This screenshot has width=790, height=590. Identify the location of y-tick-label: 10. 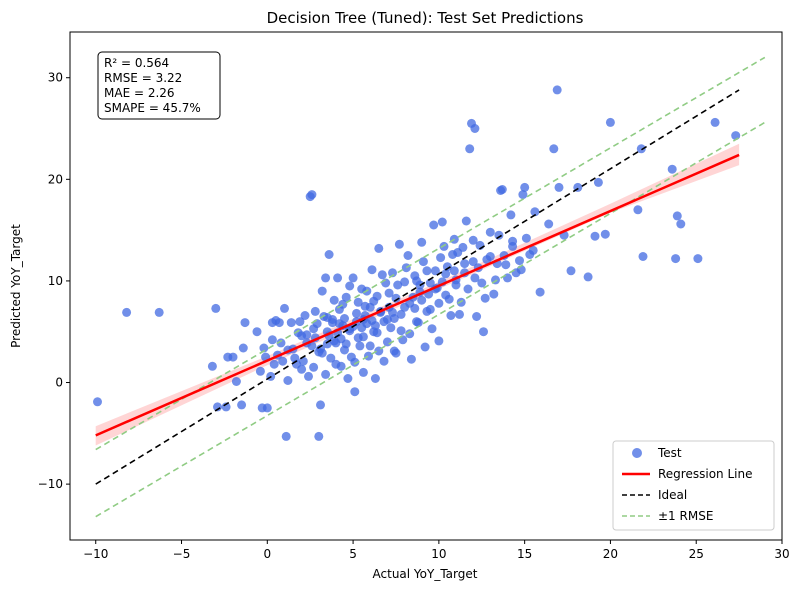
(55, 281).